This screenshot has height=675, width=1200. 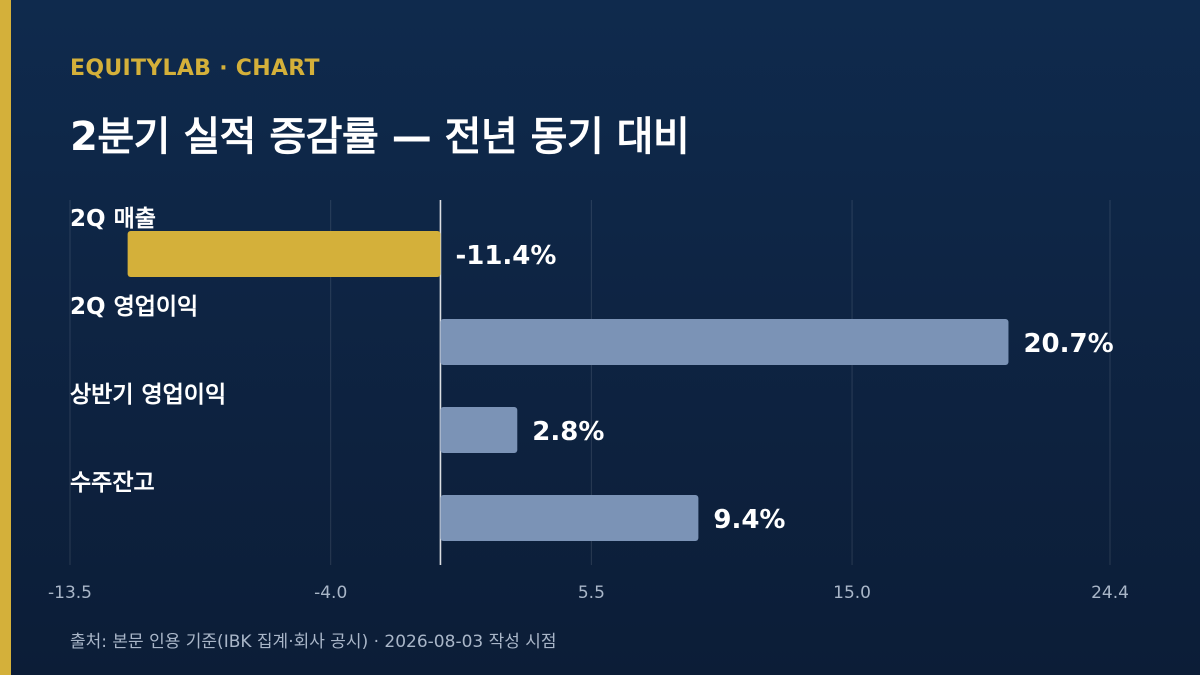 What do you see at coordinates (195, 68) in the screenshot?
I see `brand-label: EQUITYLAB · CHART` at bounding box center [195, 68].